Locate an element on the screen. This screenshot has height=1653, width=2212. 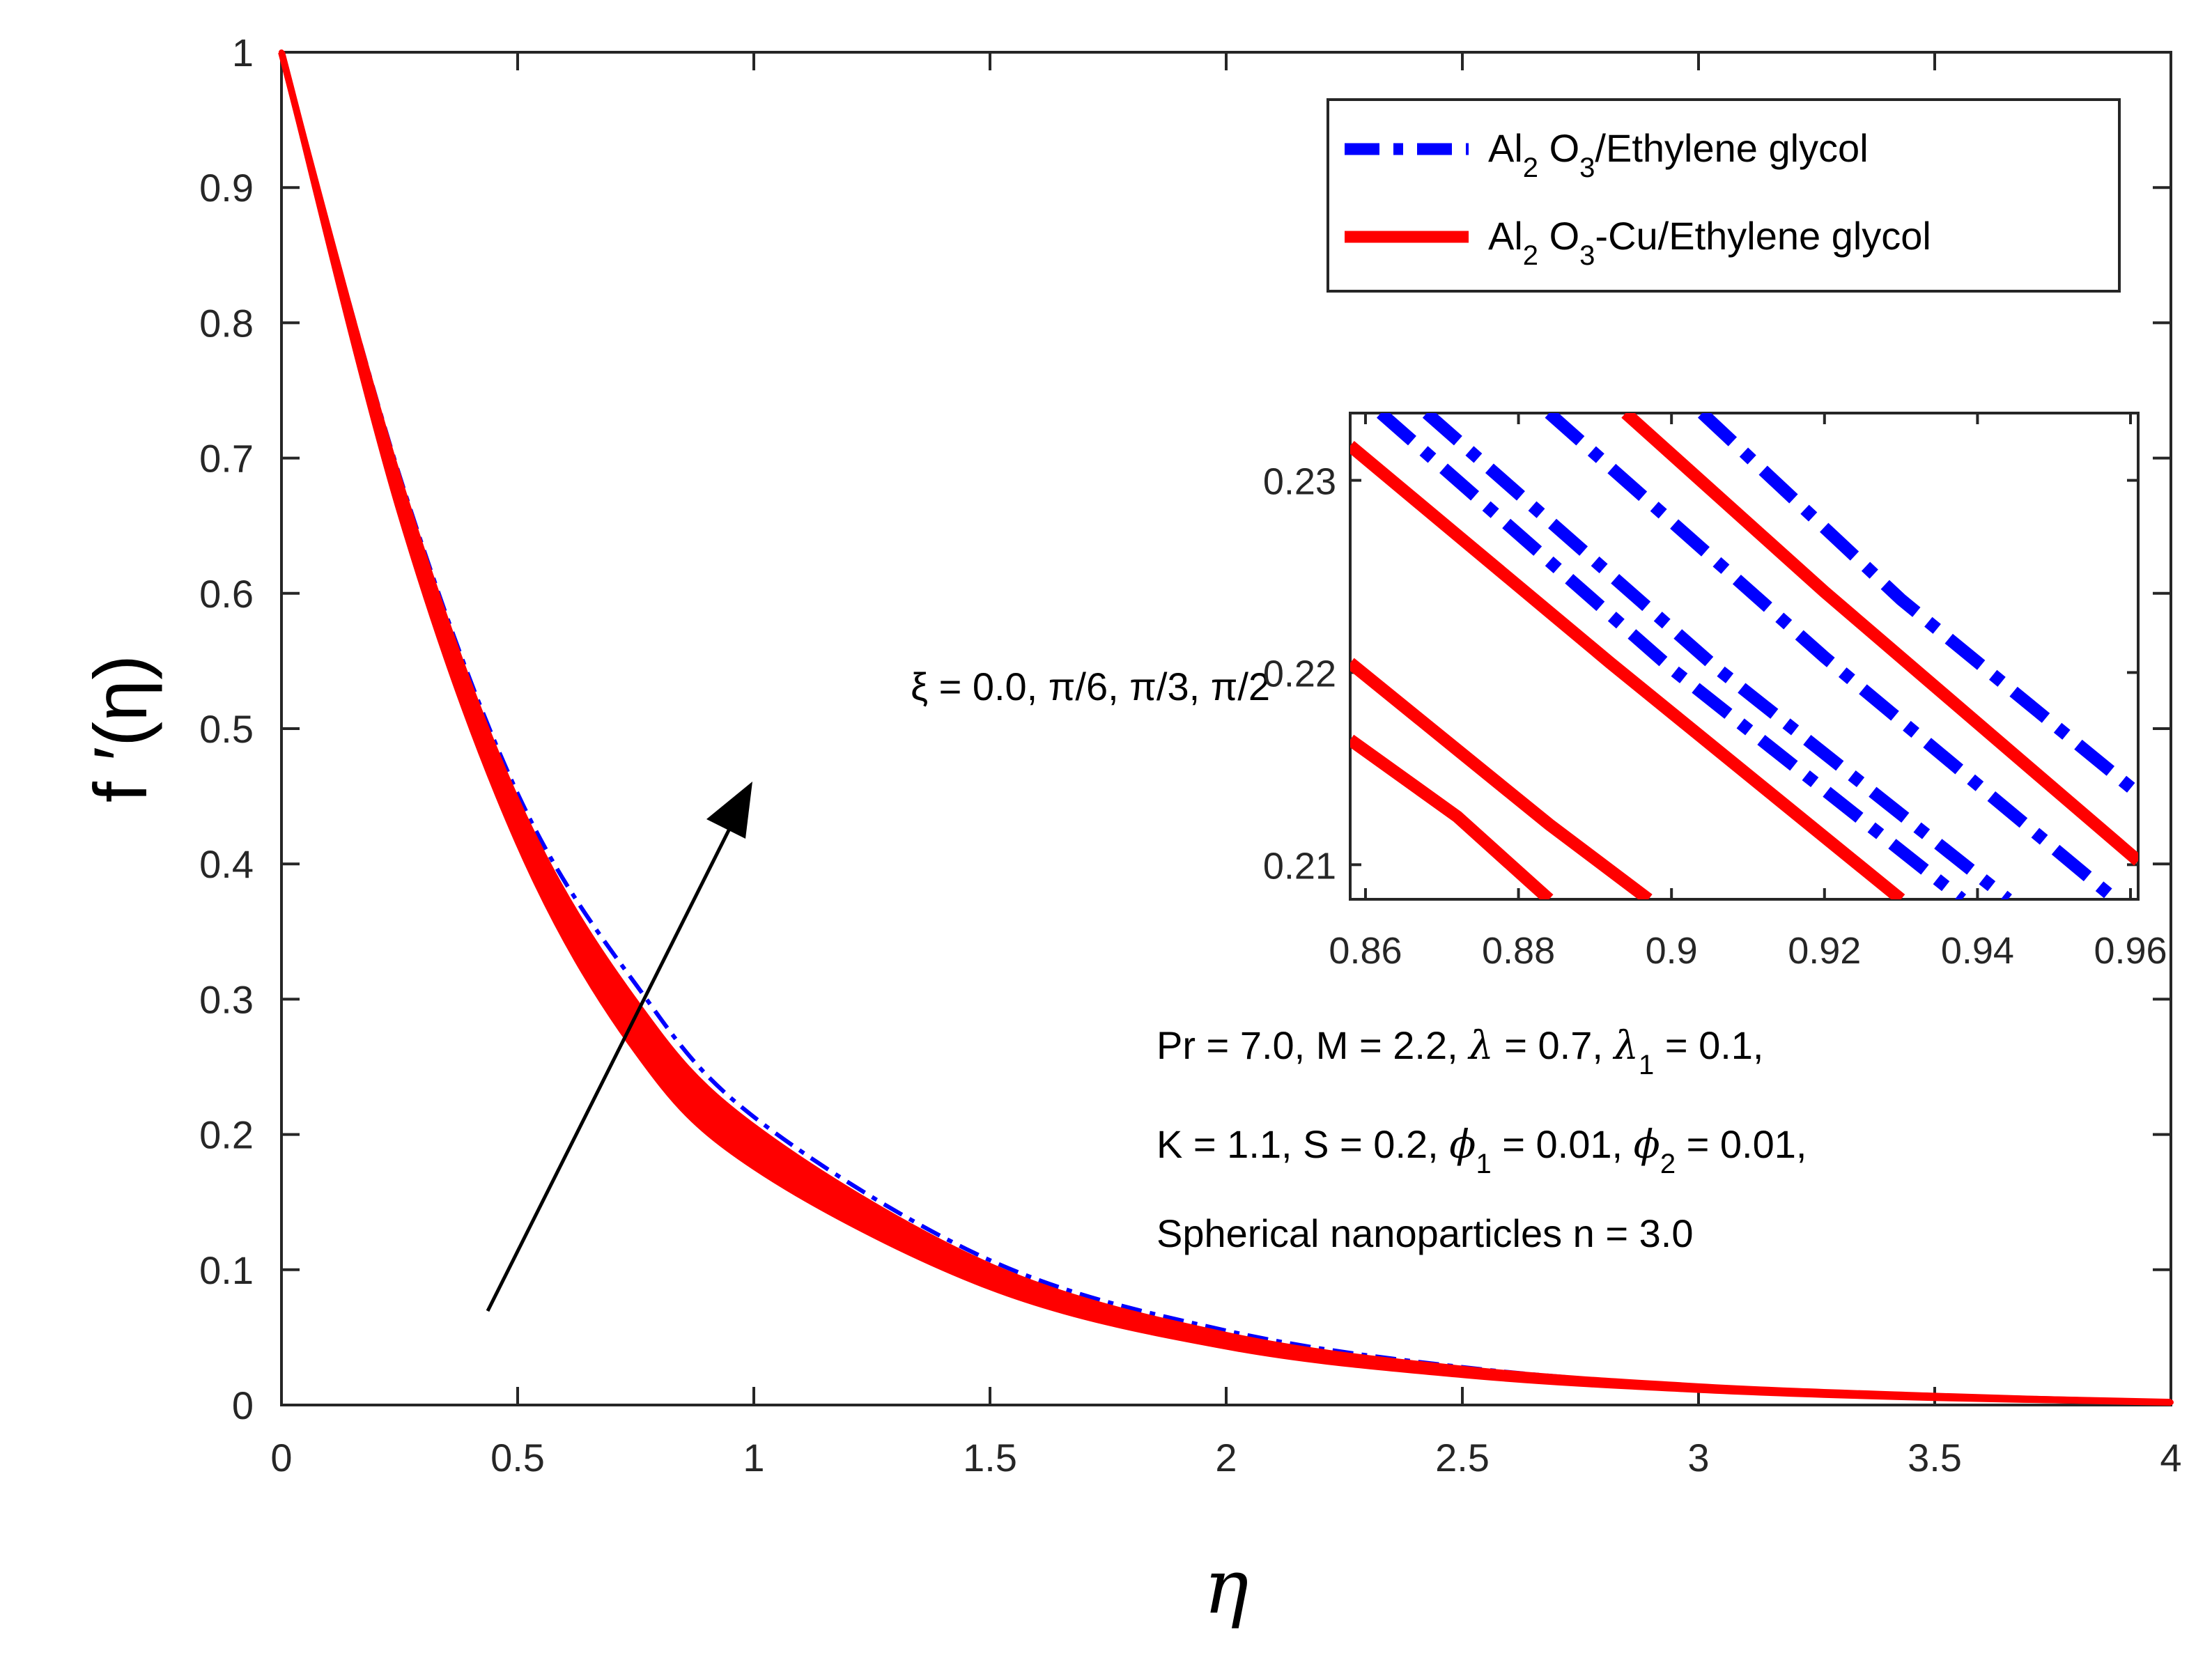
x-tick-label: 3.5 is located at coordinates (1935, 1458).